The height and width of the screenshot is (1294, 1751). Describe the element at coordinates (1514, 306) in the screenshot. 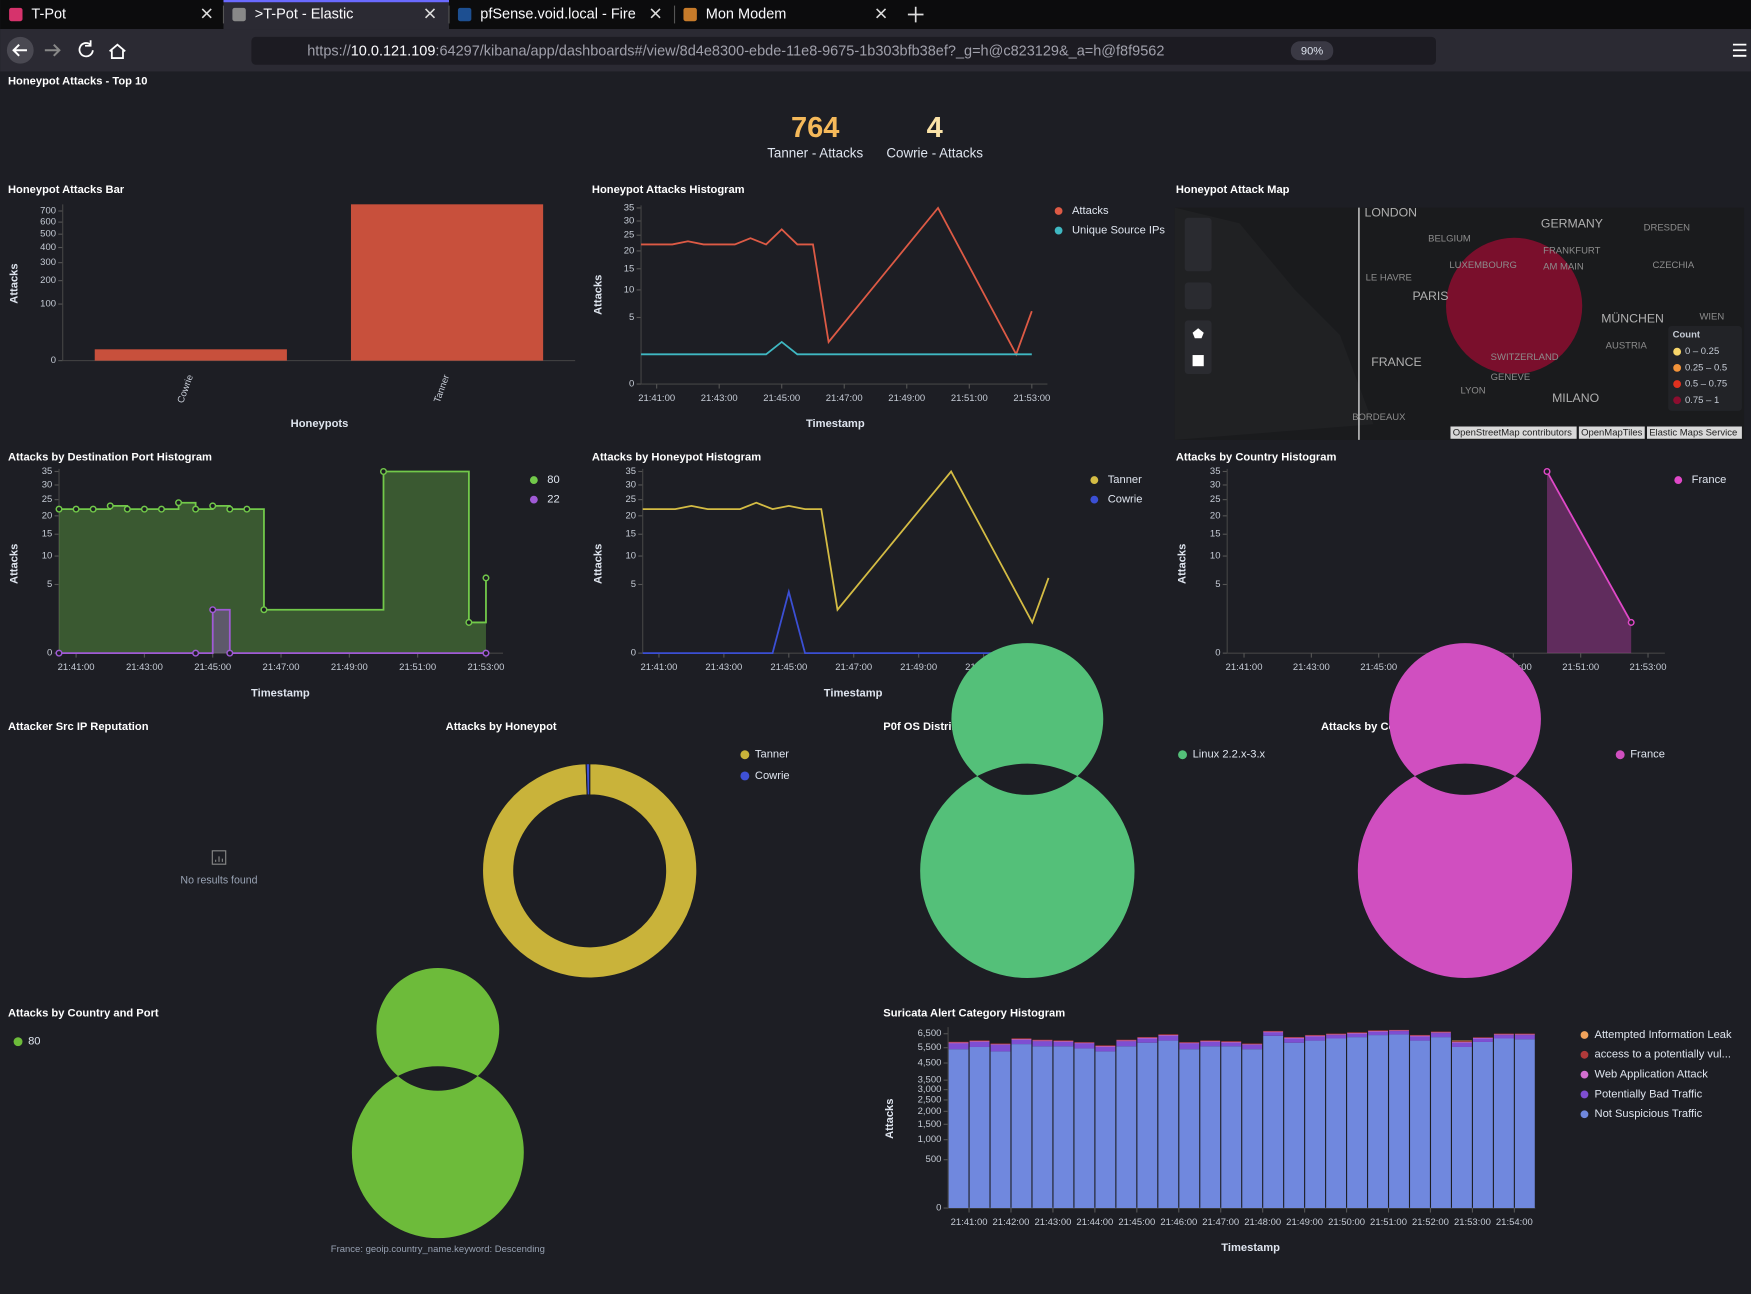

I see `map-bubble` at that location.